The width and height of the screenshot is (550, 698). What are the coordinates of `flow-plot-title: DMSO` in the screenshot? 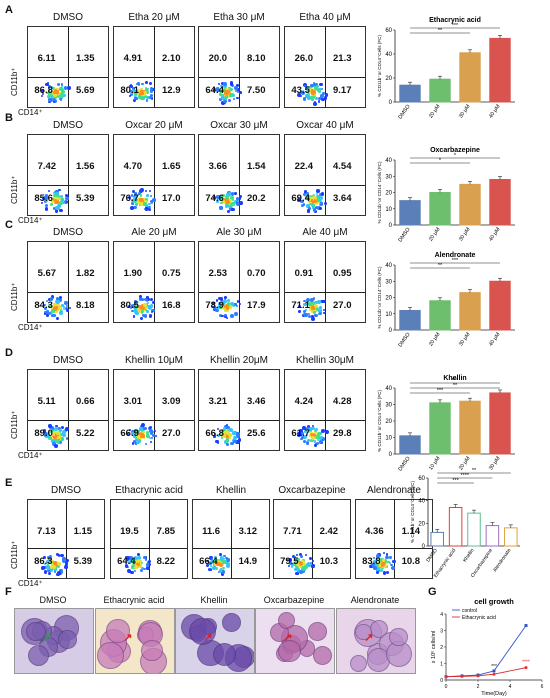 It's located at (68, 232).